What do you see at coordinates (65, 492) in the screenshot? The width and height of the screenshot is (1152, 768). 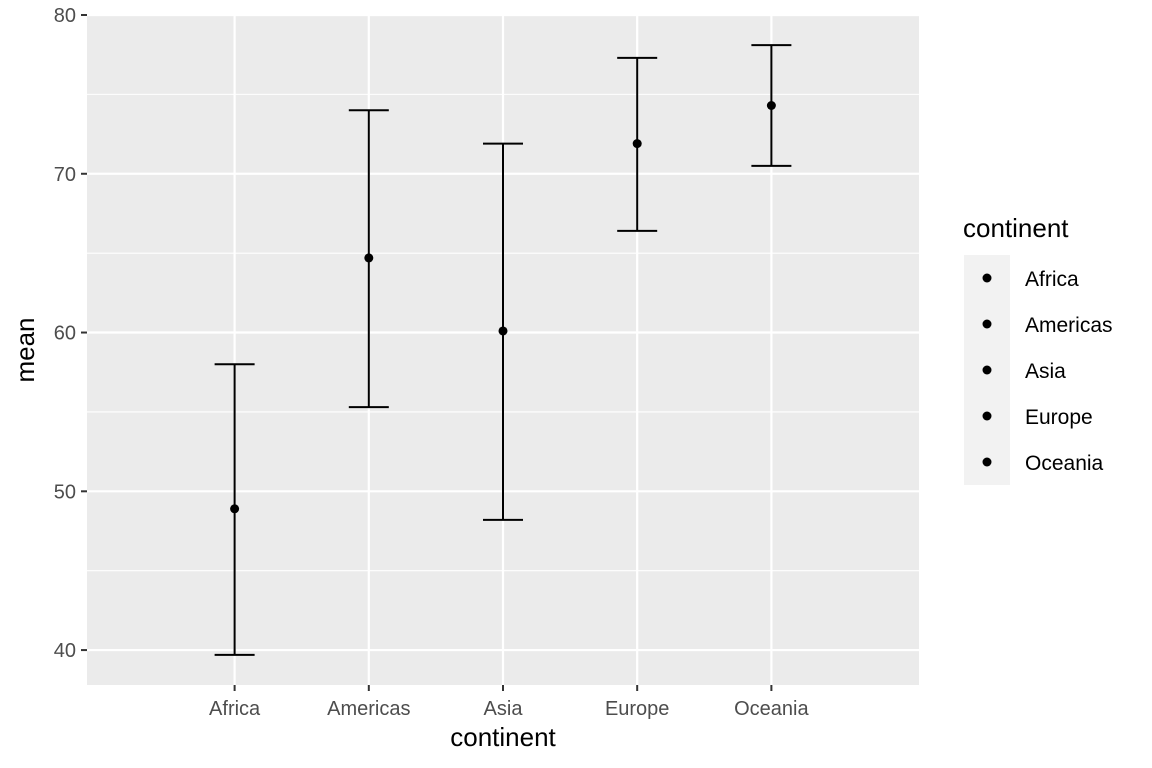 I see `y-tick-label: 50` at bounding box center [65, 492].